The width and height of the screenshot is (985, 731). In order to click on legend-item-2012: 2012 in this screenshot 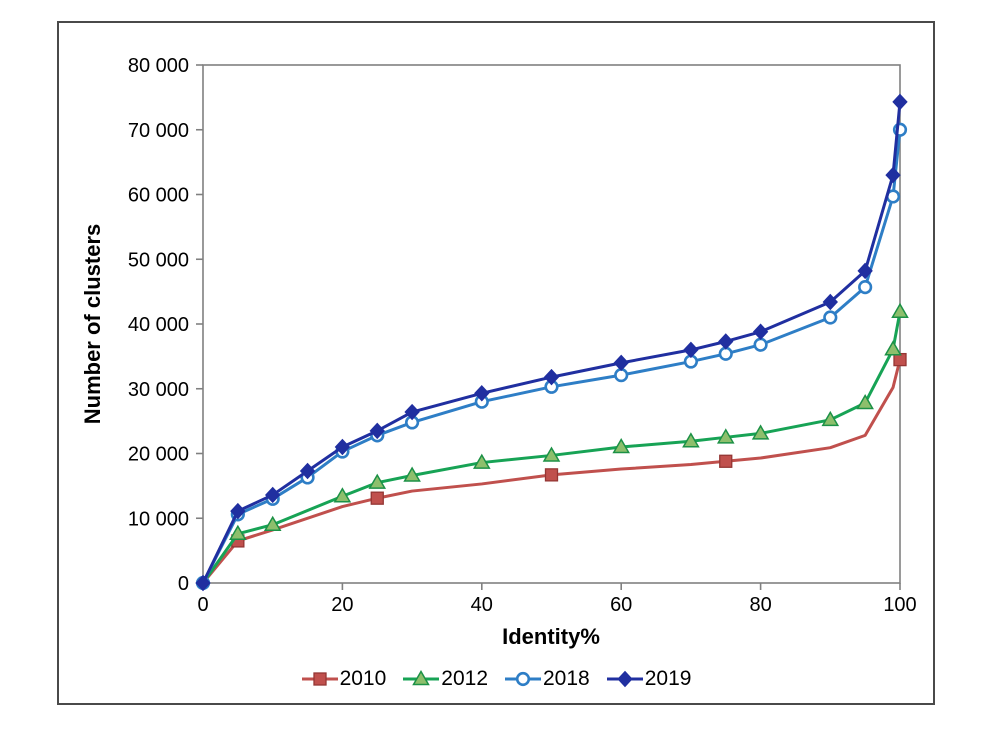, I will do `click(445, 679)`.